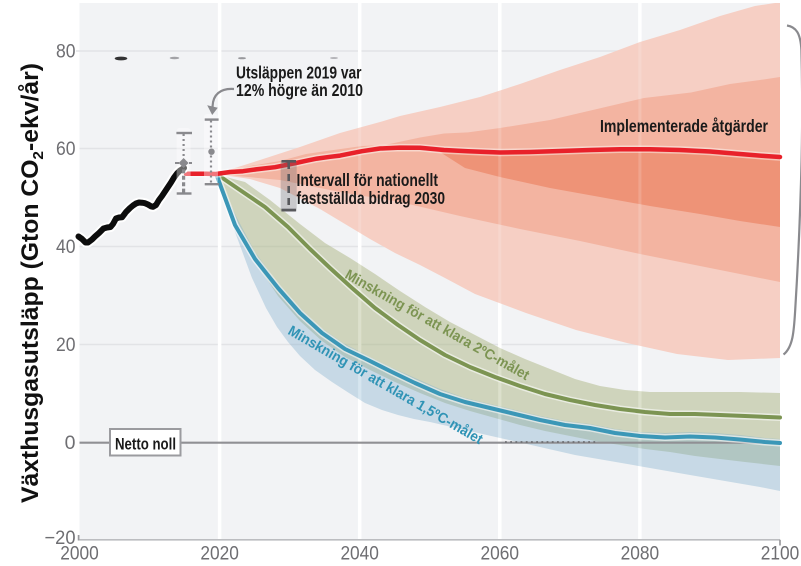 The image size is (801, 566). Describe the element at coordinates (219, 554) in the screenshot. I see `svg-text: 2020` at that location.